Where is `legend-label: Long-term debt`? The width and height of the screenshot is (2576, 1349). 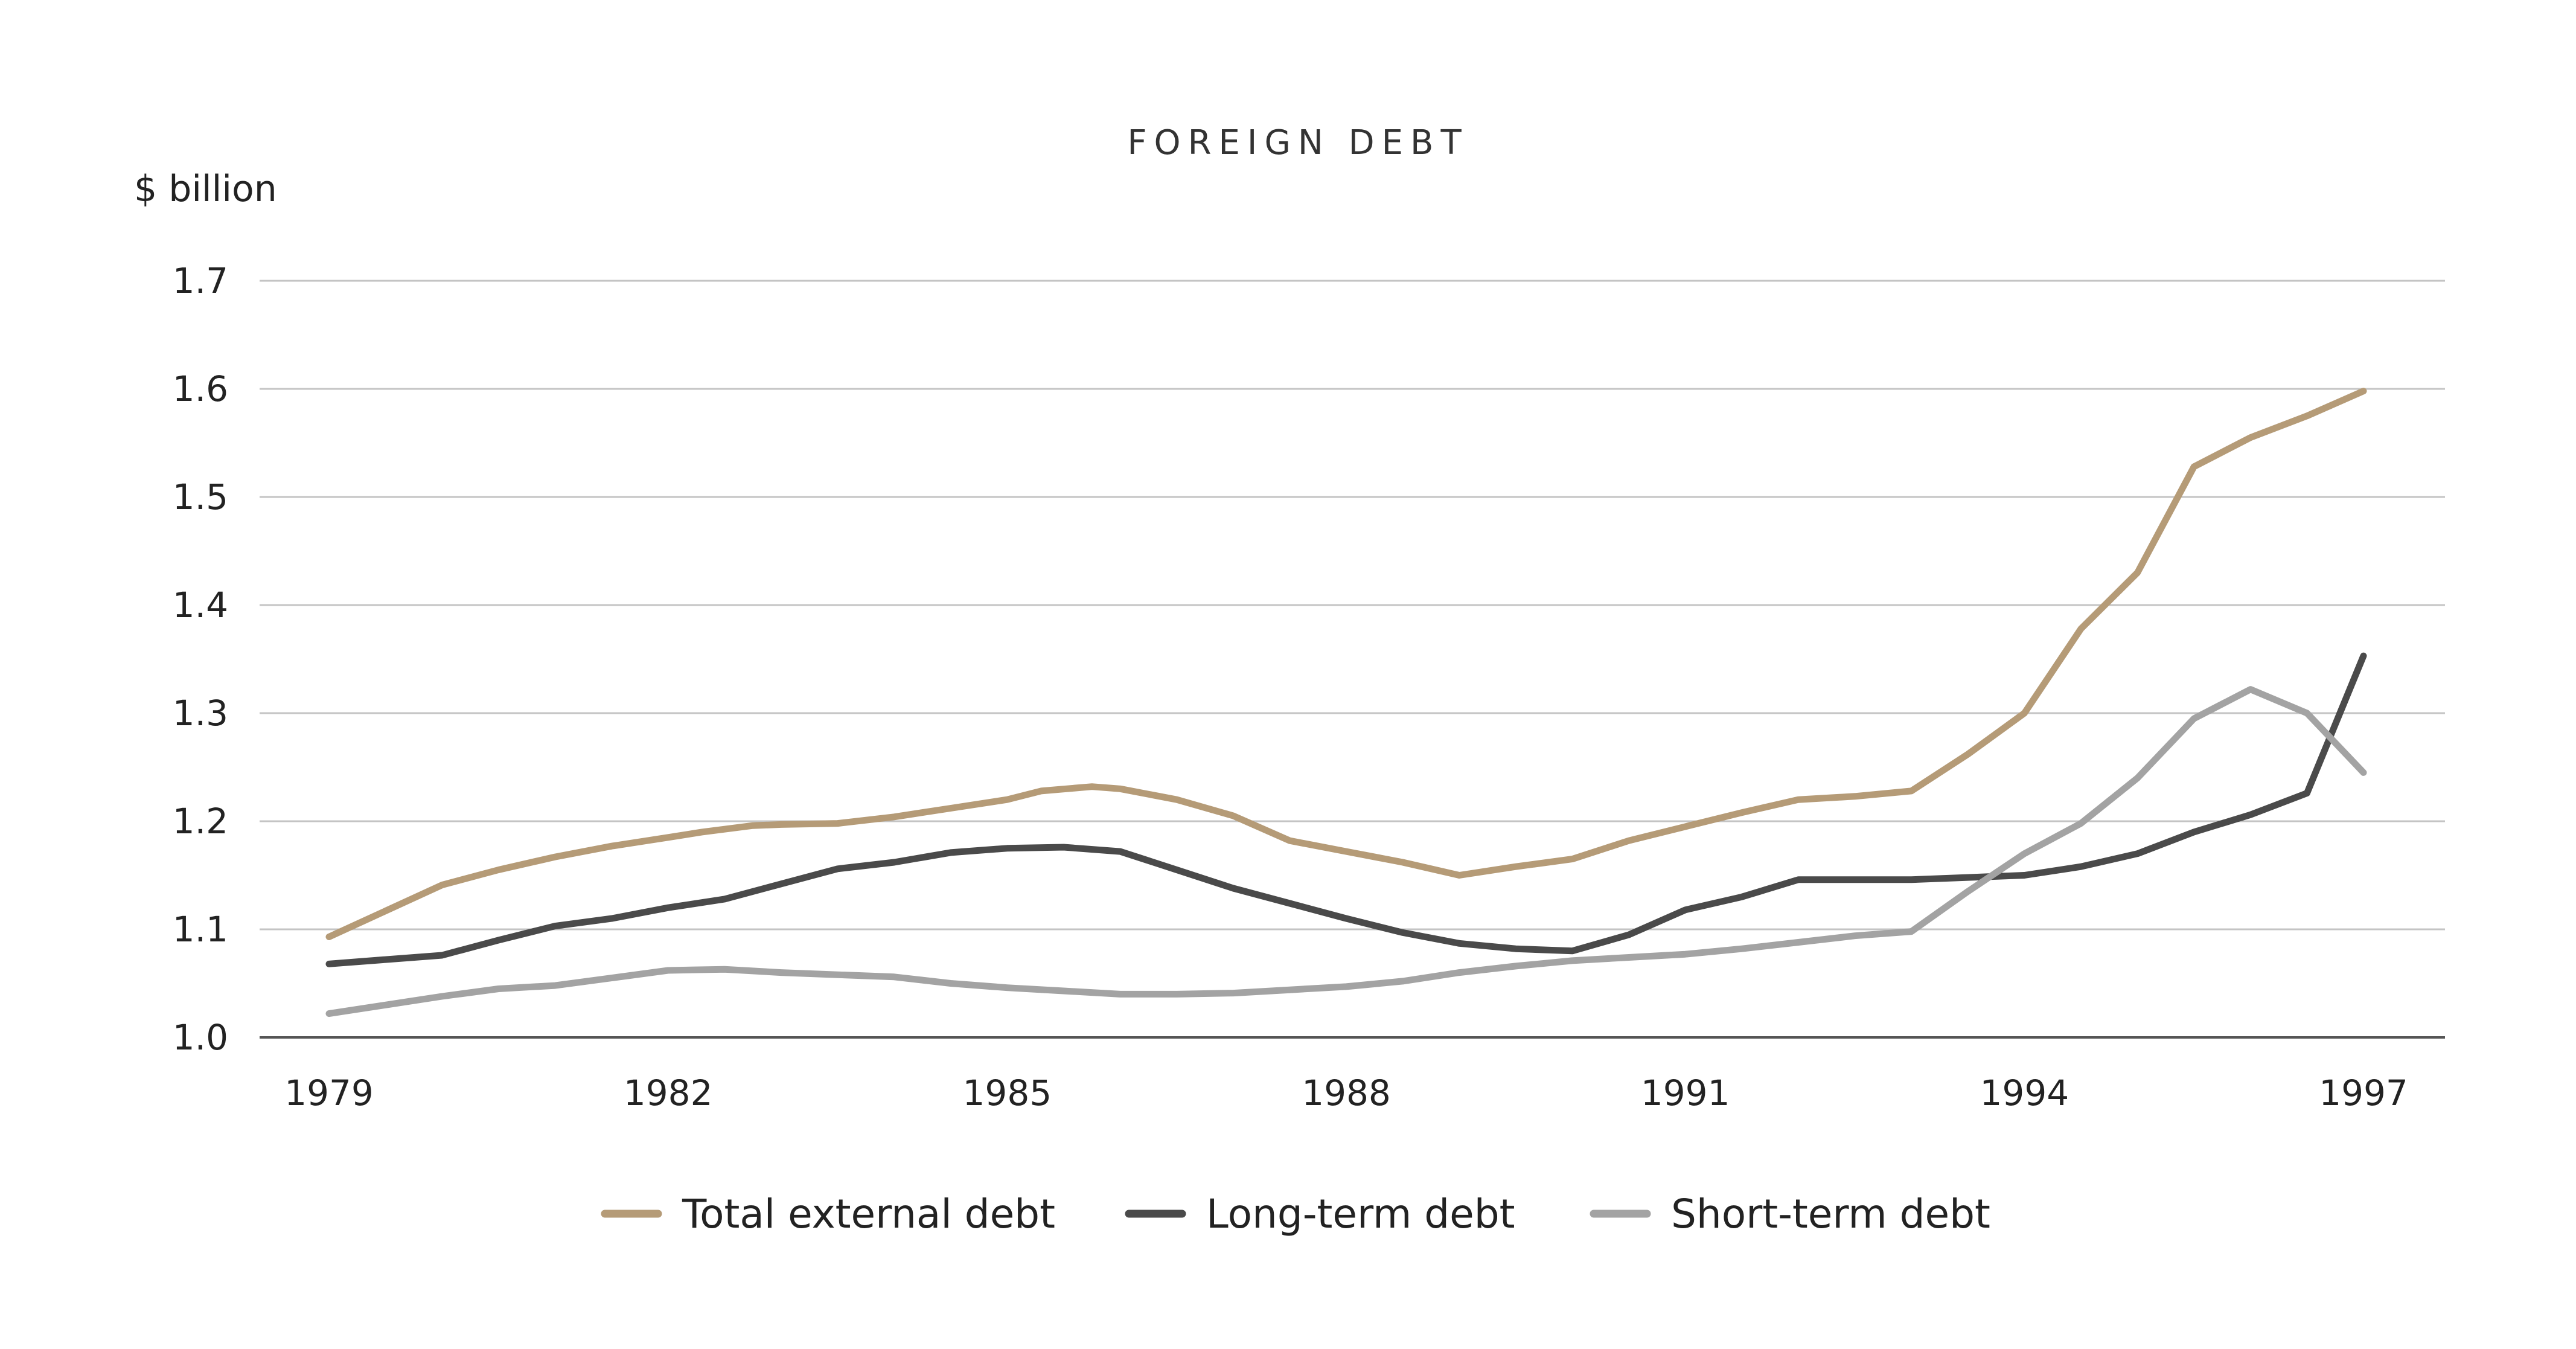
legend-label: Long-term debt is located at coordinates (1361, 1214).